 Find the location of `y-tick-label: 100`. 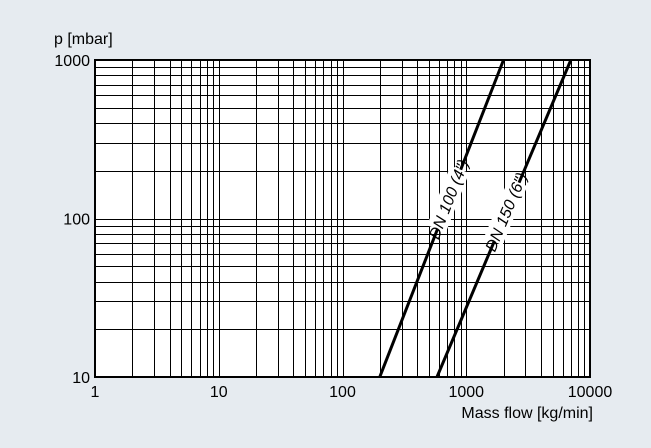

y-tick-label: 100 is located at coordinates (76, 220).